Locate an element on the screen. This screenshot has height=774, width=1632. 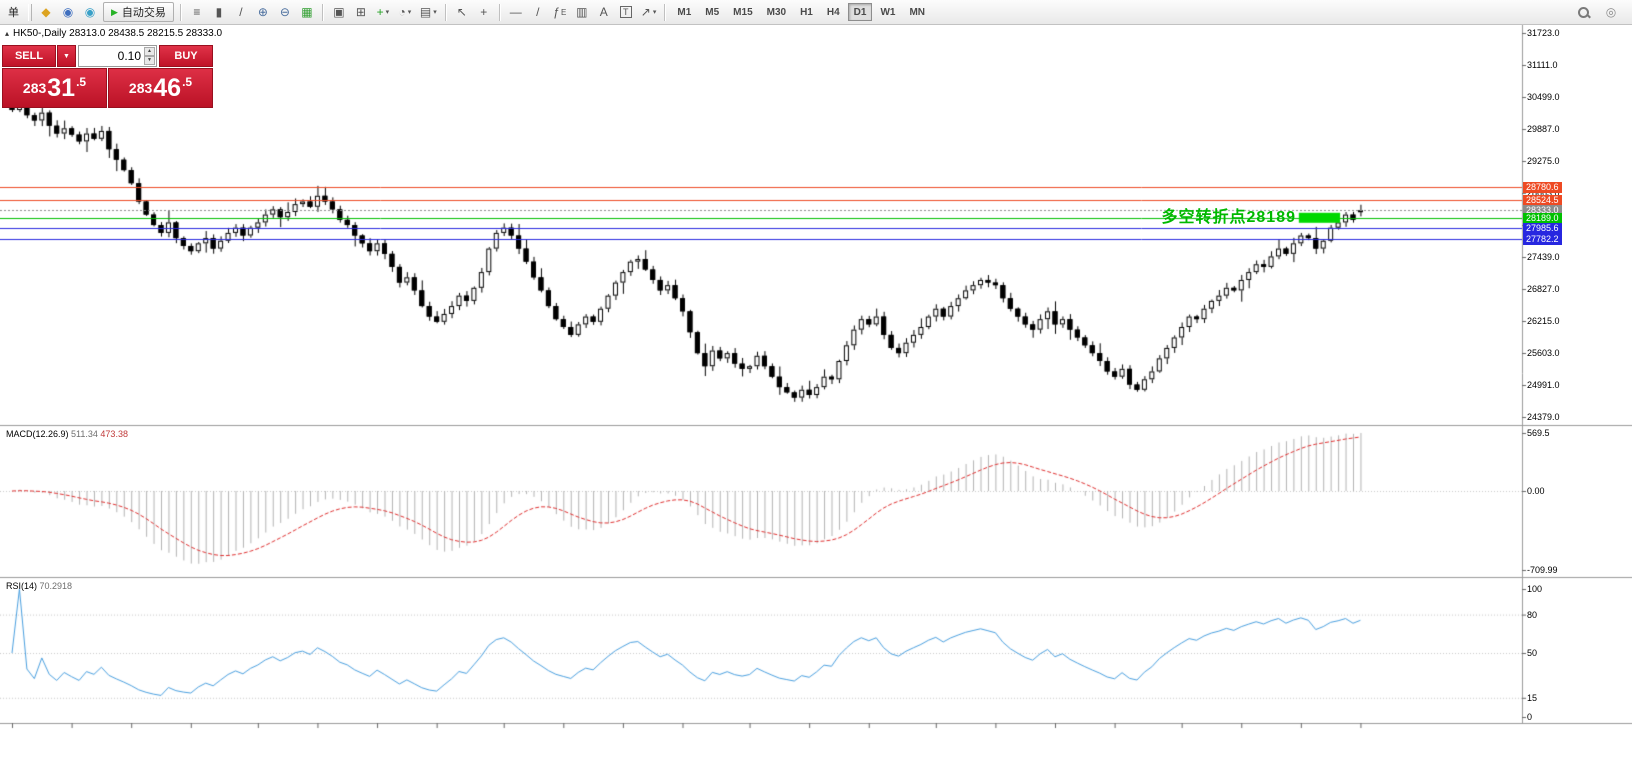
text-icon: A is located at coordinates (604, 12).